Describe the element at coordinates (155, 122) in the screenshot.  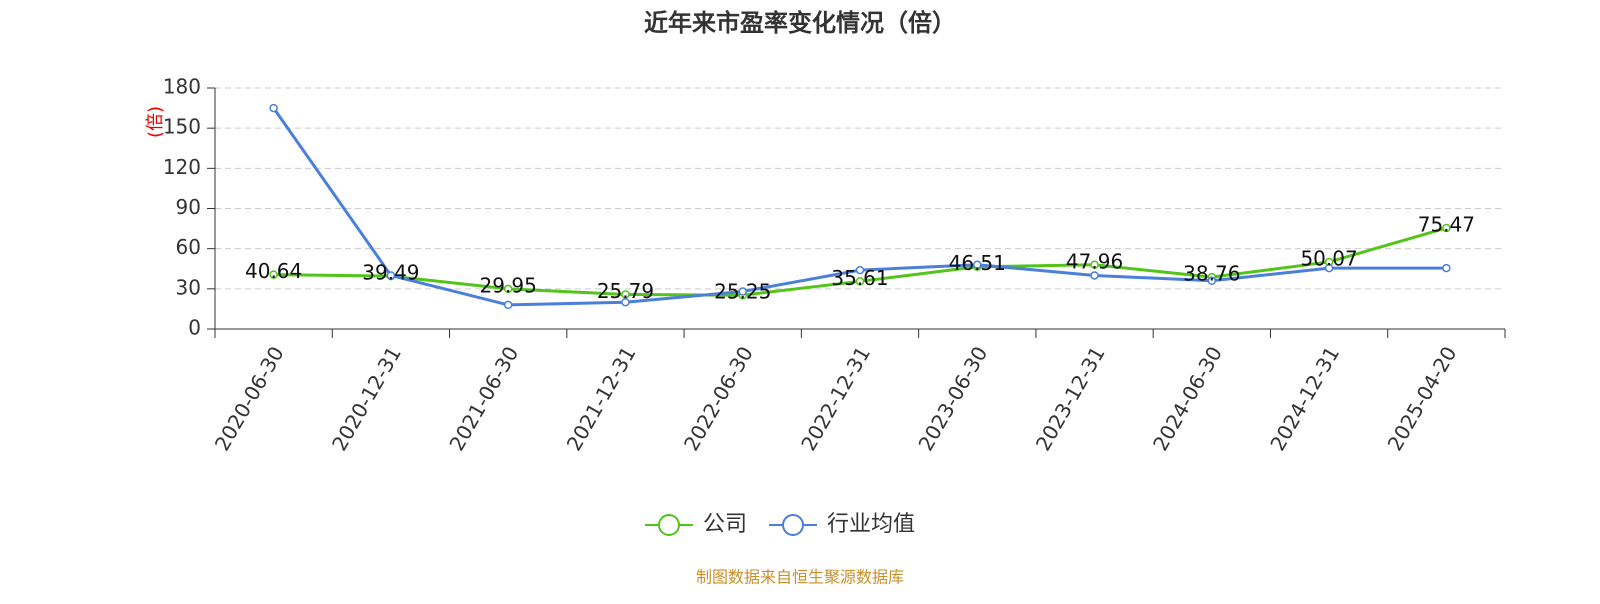
I see `y-axis-label: (倍)` at that location.